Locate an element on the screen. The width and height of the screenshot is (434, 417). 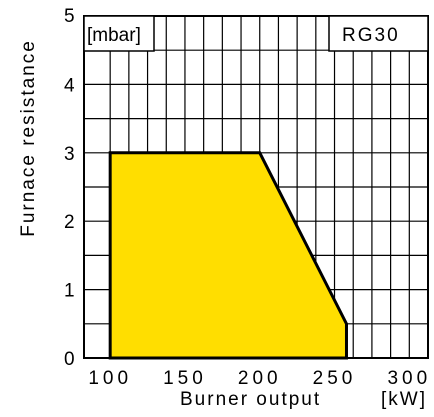
y-tick-label: 0 is located at coordinates (69, 359).